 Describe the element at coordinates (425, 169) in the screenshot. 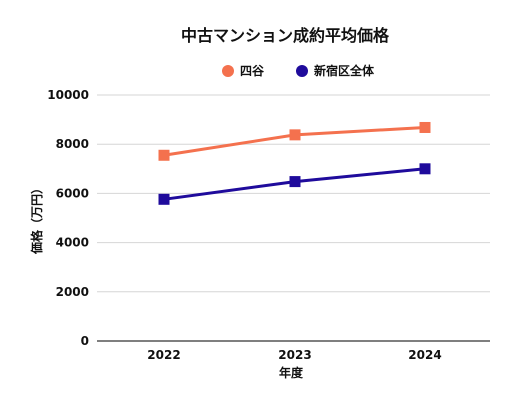

I see `series-2-point-2024` at that location.